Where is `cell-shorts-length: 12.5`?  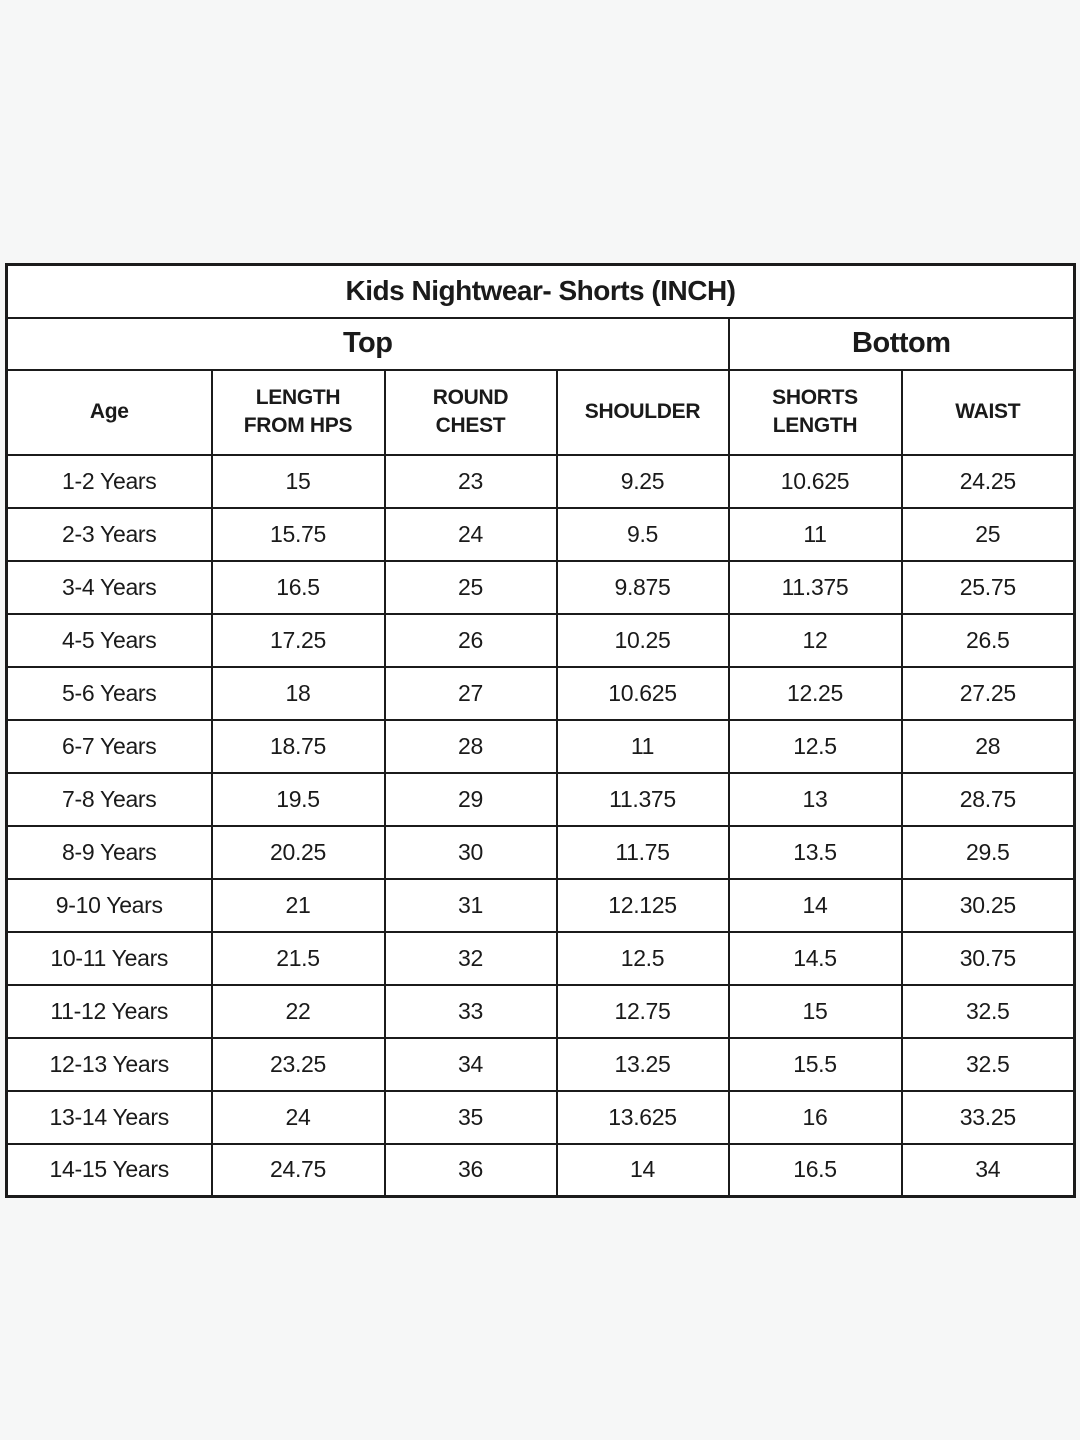 cell-shorts-length: 12.5 is located at coordinates (815, 746).